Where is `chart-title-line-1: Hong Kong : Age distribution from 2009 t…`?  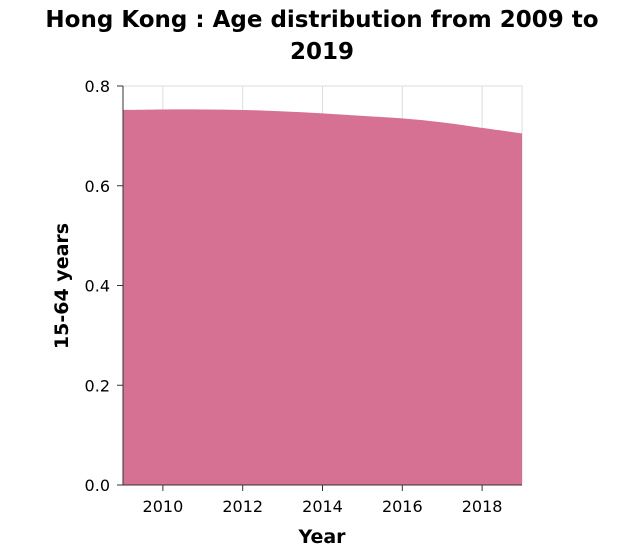 chart-title-line-1: Hong Kong : Age distribution from 2009 t… is located at coordinates (321, 20).